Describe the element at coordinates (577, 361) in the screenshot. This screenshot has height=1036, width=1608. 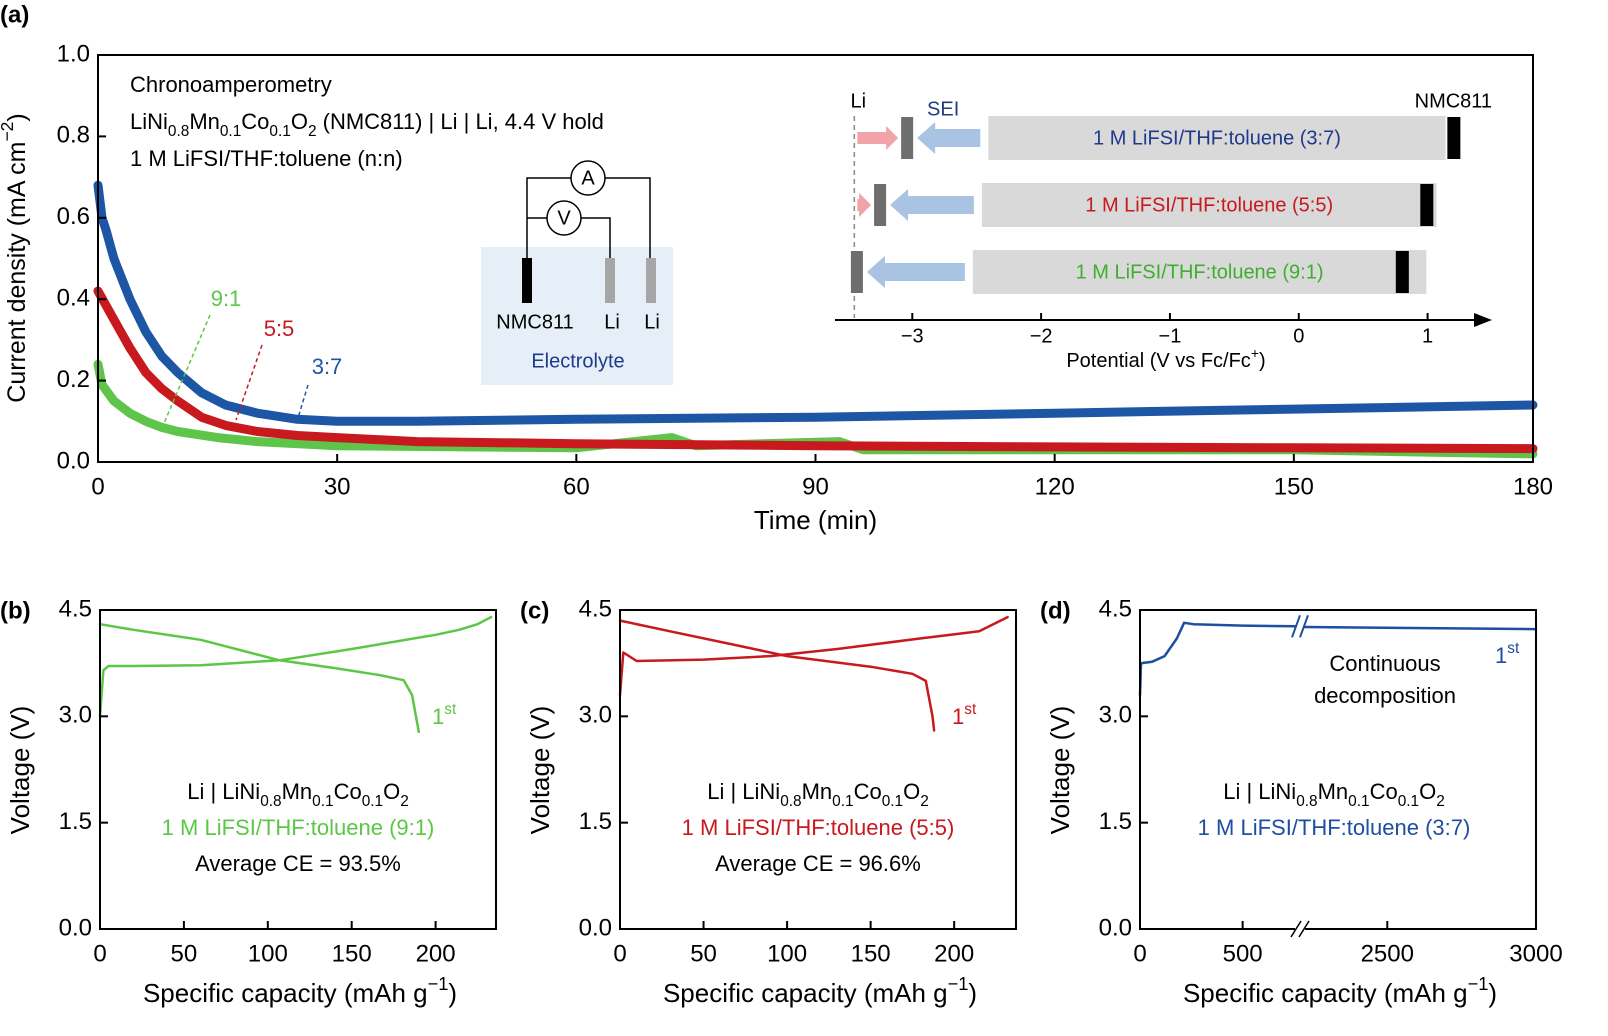
I see `electrolyte-label: Electrolyte` at that location.